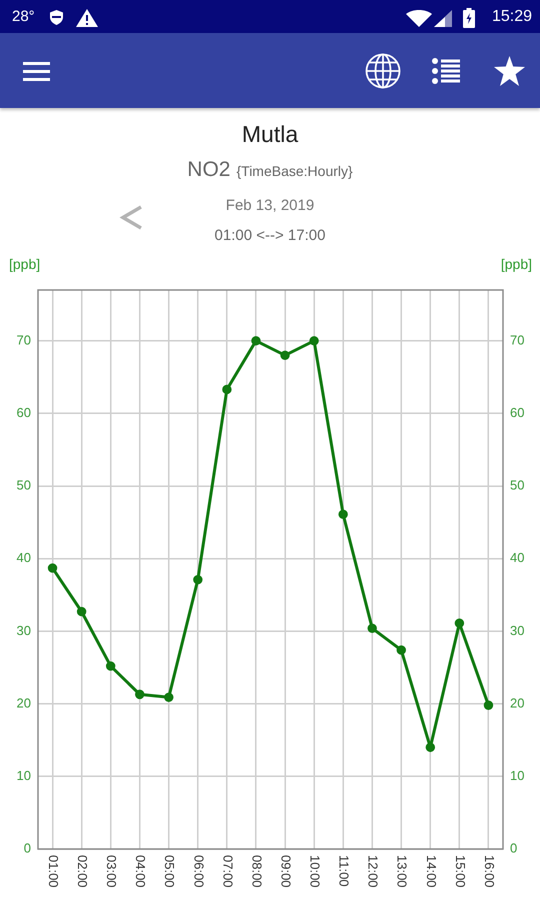  Describe the element at coordinates (489, 871) in the screenshot. I see `x-tick-label: 16:00` at that location.